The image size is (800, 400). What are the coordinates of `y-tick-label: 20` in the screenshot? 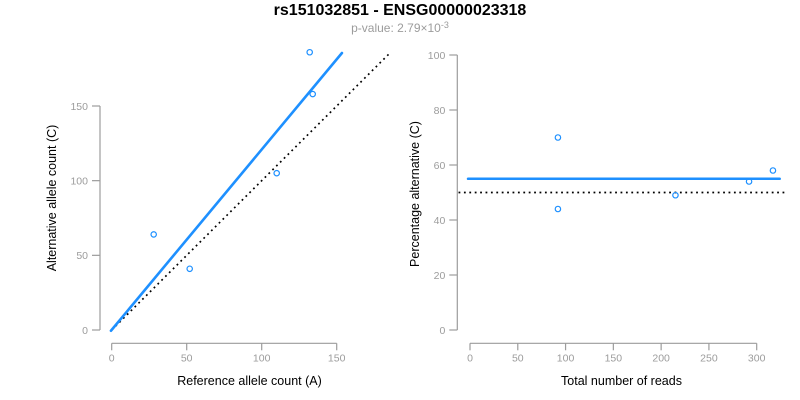 It's located at (440, 276).